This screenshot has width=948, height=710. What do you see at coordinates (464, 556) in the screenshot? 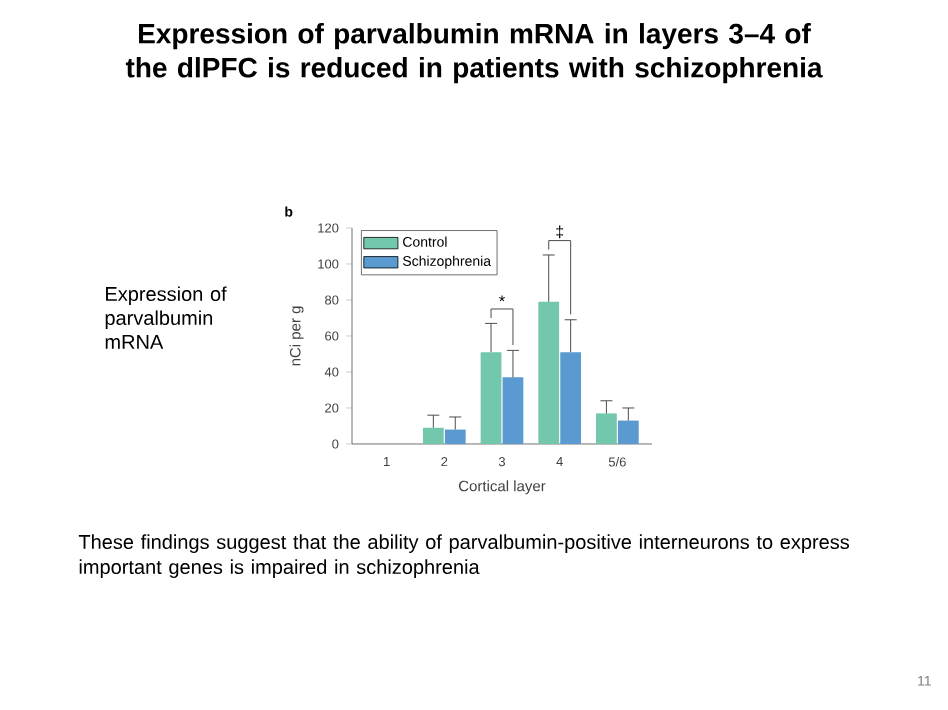
I see `text: These findings suggest that the ability of parvalbumin-positive interneurons to express important genes is impaired in schizophrenia` at bounding box center [464, 556].